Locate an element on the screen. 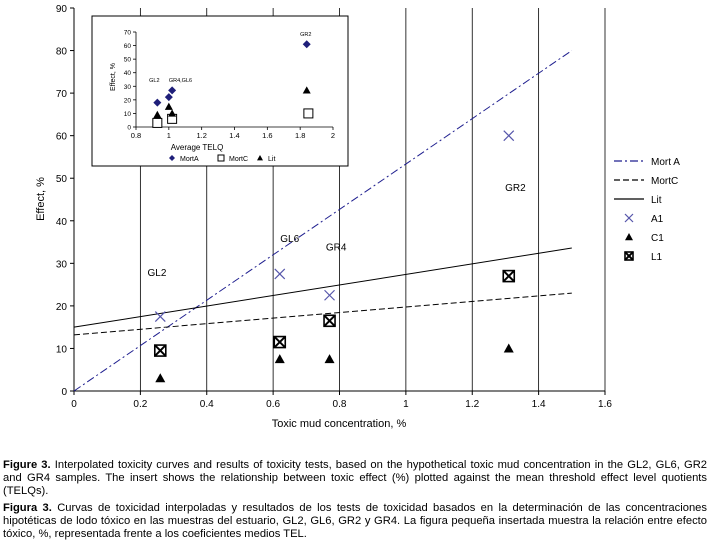 The image size is (711, 544). main-annotations: GL2 GL6 GR4 GR2 is located at coordinates (337, 231).